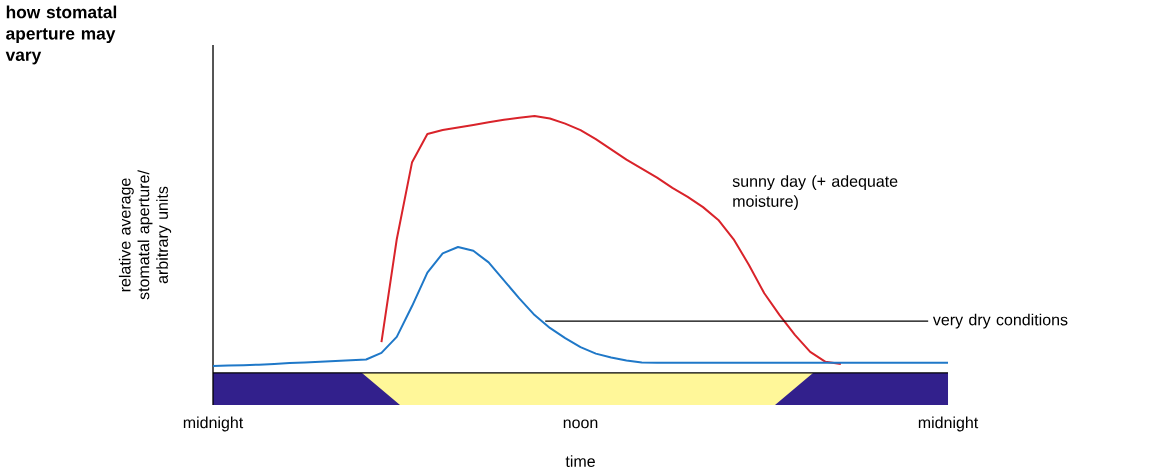 This screenshot has height=475, width=1151. Describe the element at coordinates (1000, 321) in the screenshot. I see `text: very dry conditions` at that location.